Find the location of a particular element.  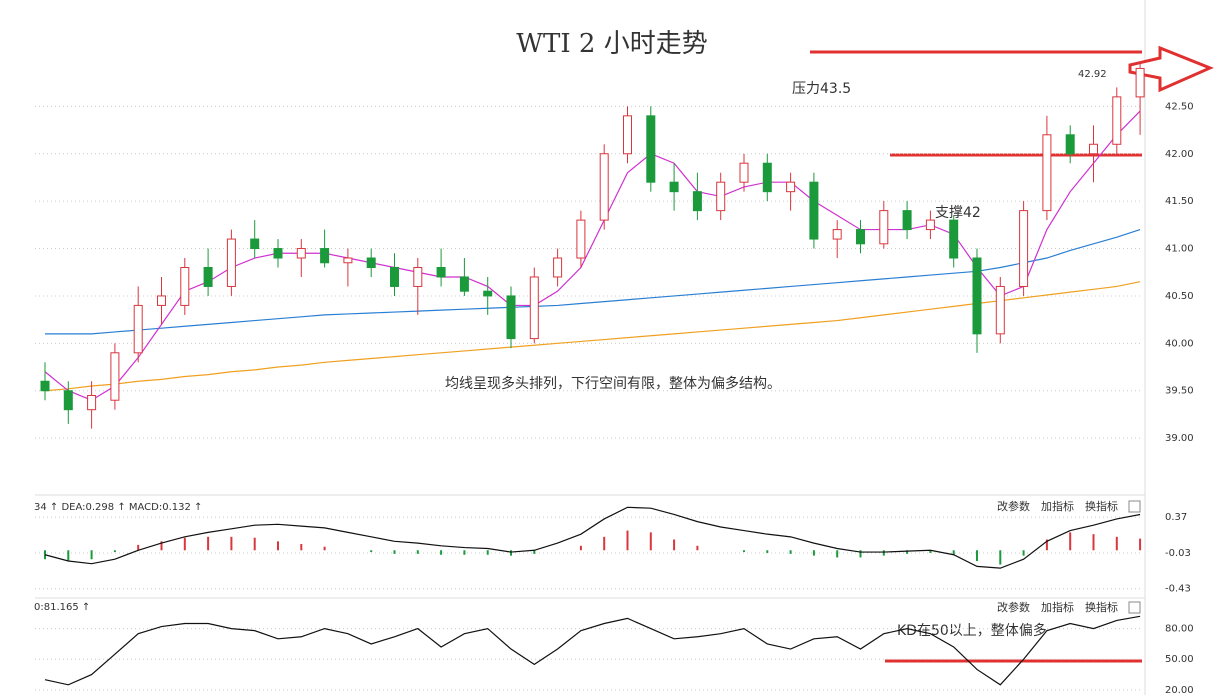

toolbar: 改参数 加指标 换指标 改参数 加指标 换指标 is located at coordinates (1069, 556).